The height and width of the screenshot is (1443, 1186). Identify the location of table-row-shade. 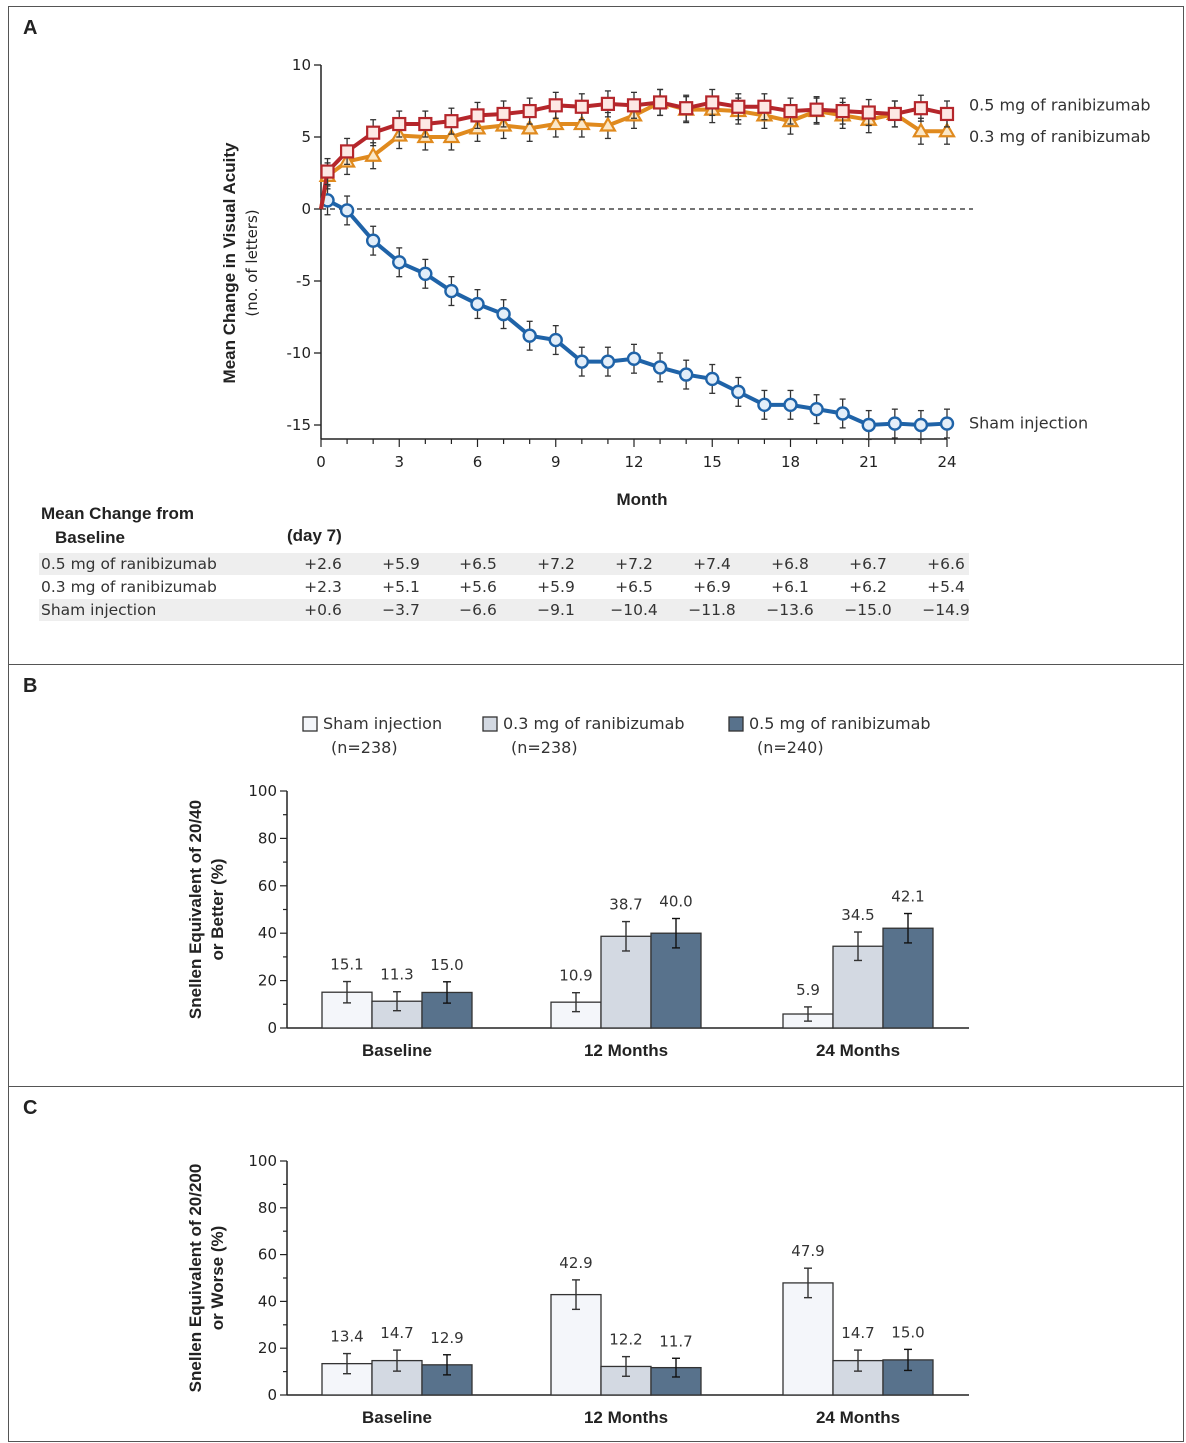
(504, 564).